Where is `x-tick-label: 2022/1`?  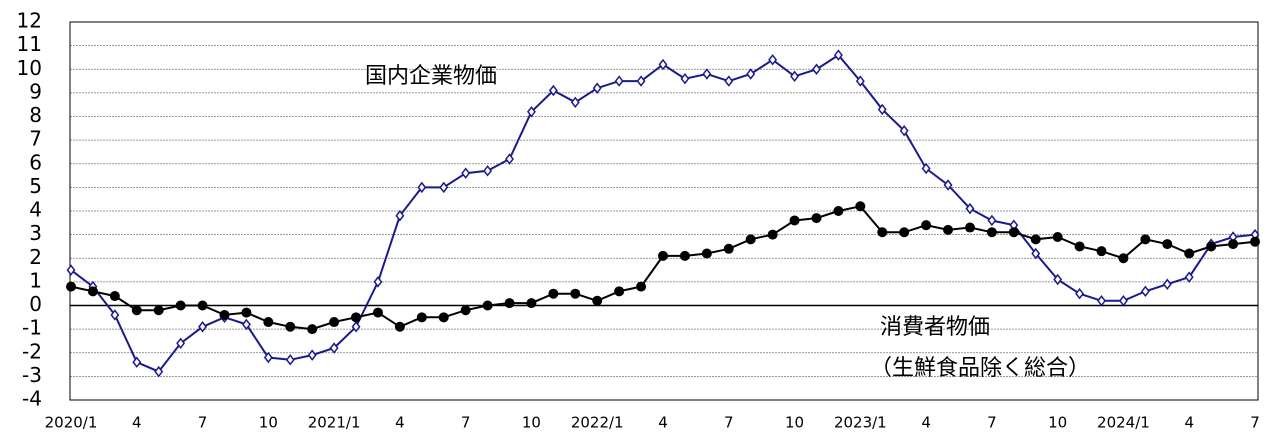 x-tick-label: 2022/1 is located at coordinates (597, 423).